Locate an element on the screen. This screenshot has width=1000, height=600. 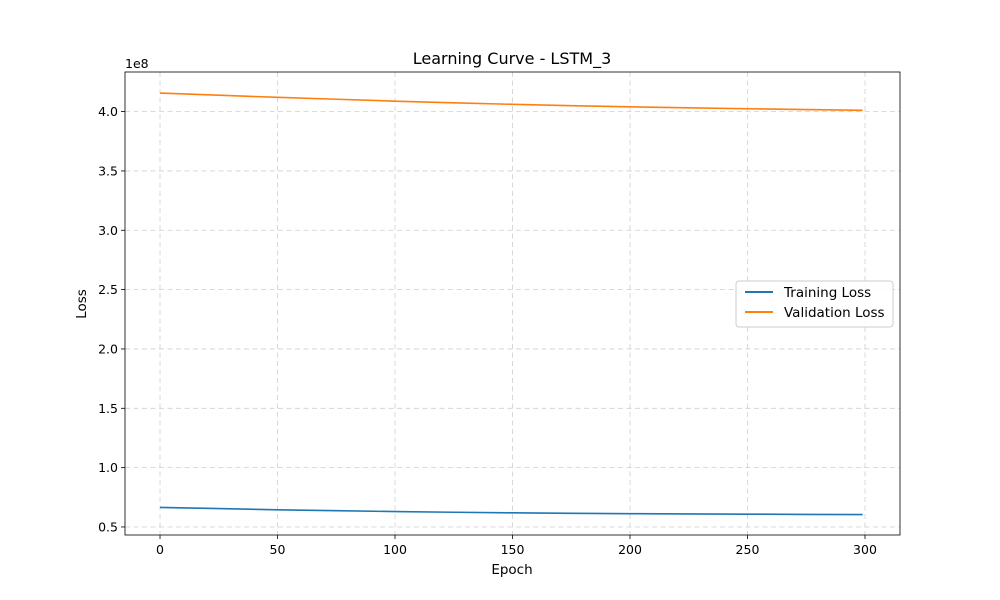
y-offset-label: 1e8 is located at coordinates (137, 63).